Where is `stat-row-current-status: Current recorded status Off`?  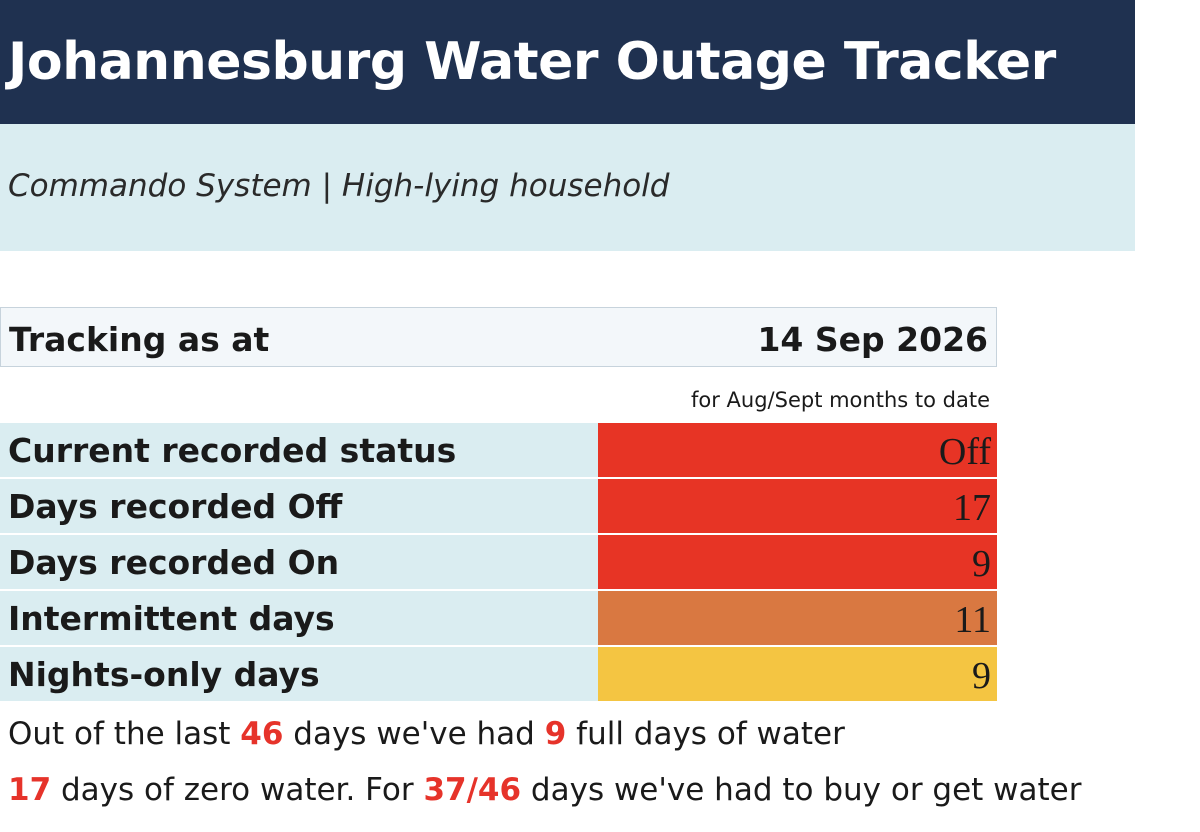
stat-row-current-status: Current recorded status Off is located at coordinates (498, 451).